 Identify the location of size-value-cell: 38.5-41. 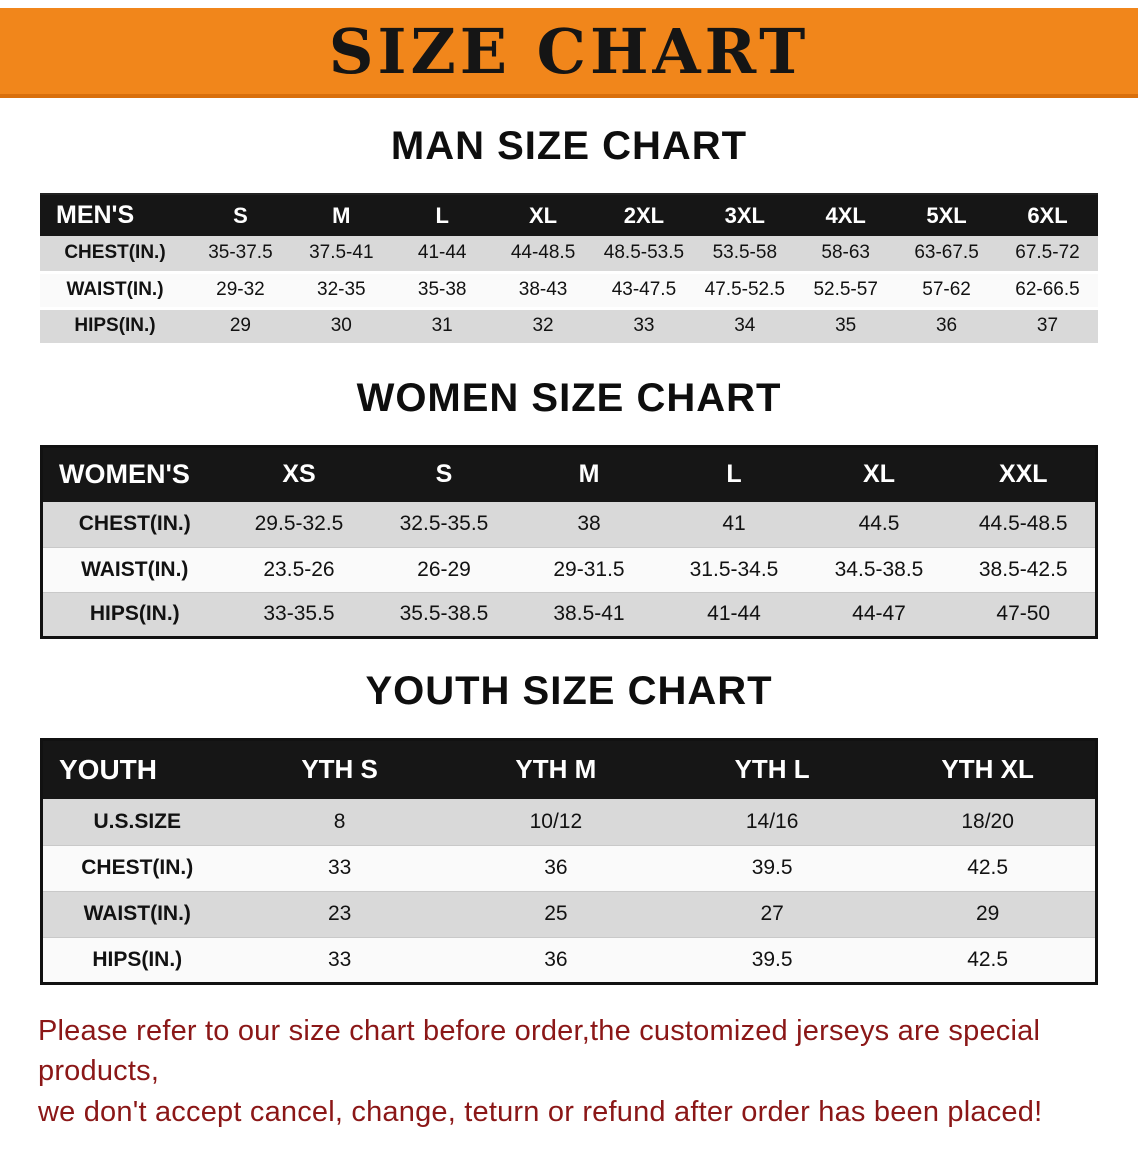
(589, 613).